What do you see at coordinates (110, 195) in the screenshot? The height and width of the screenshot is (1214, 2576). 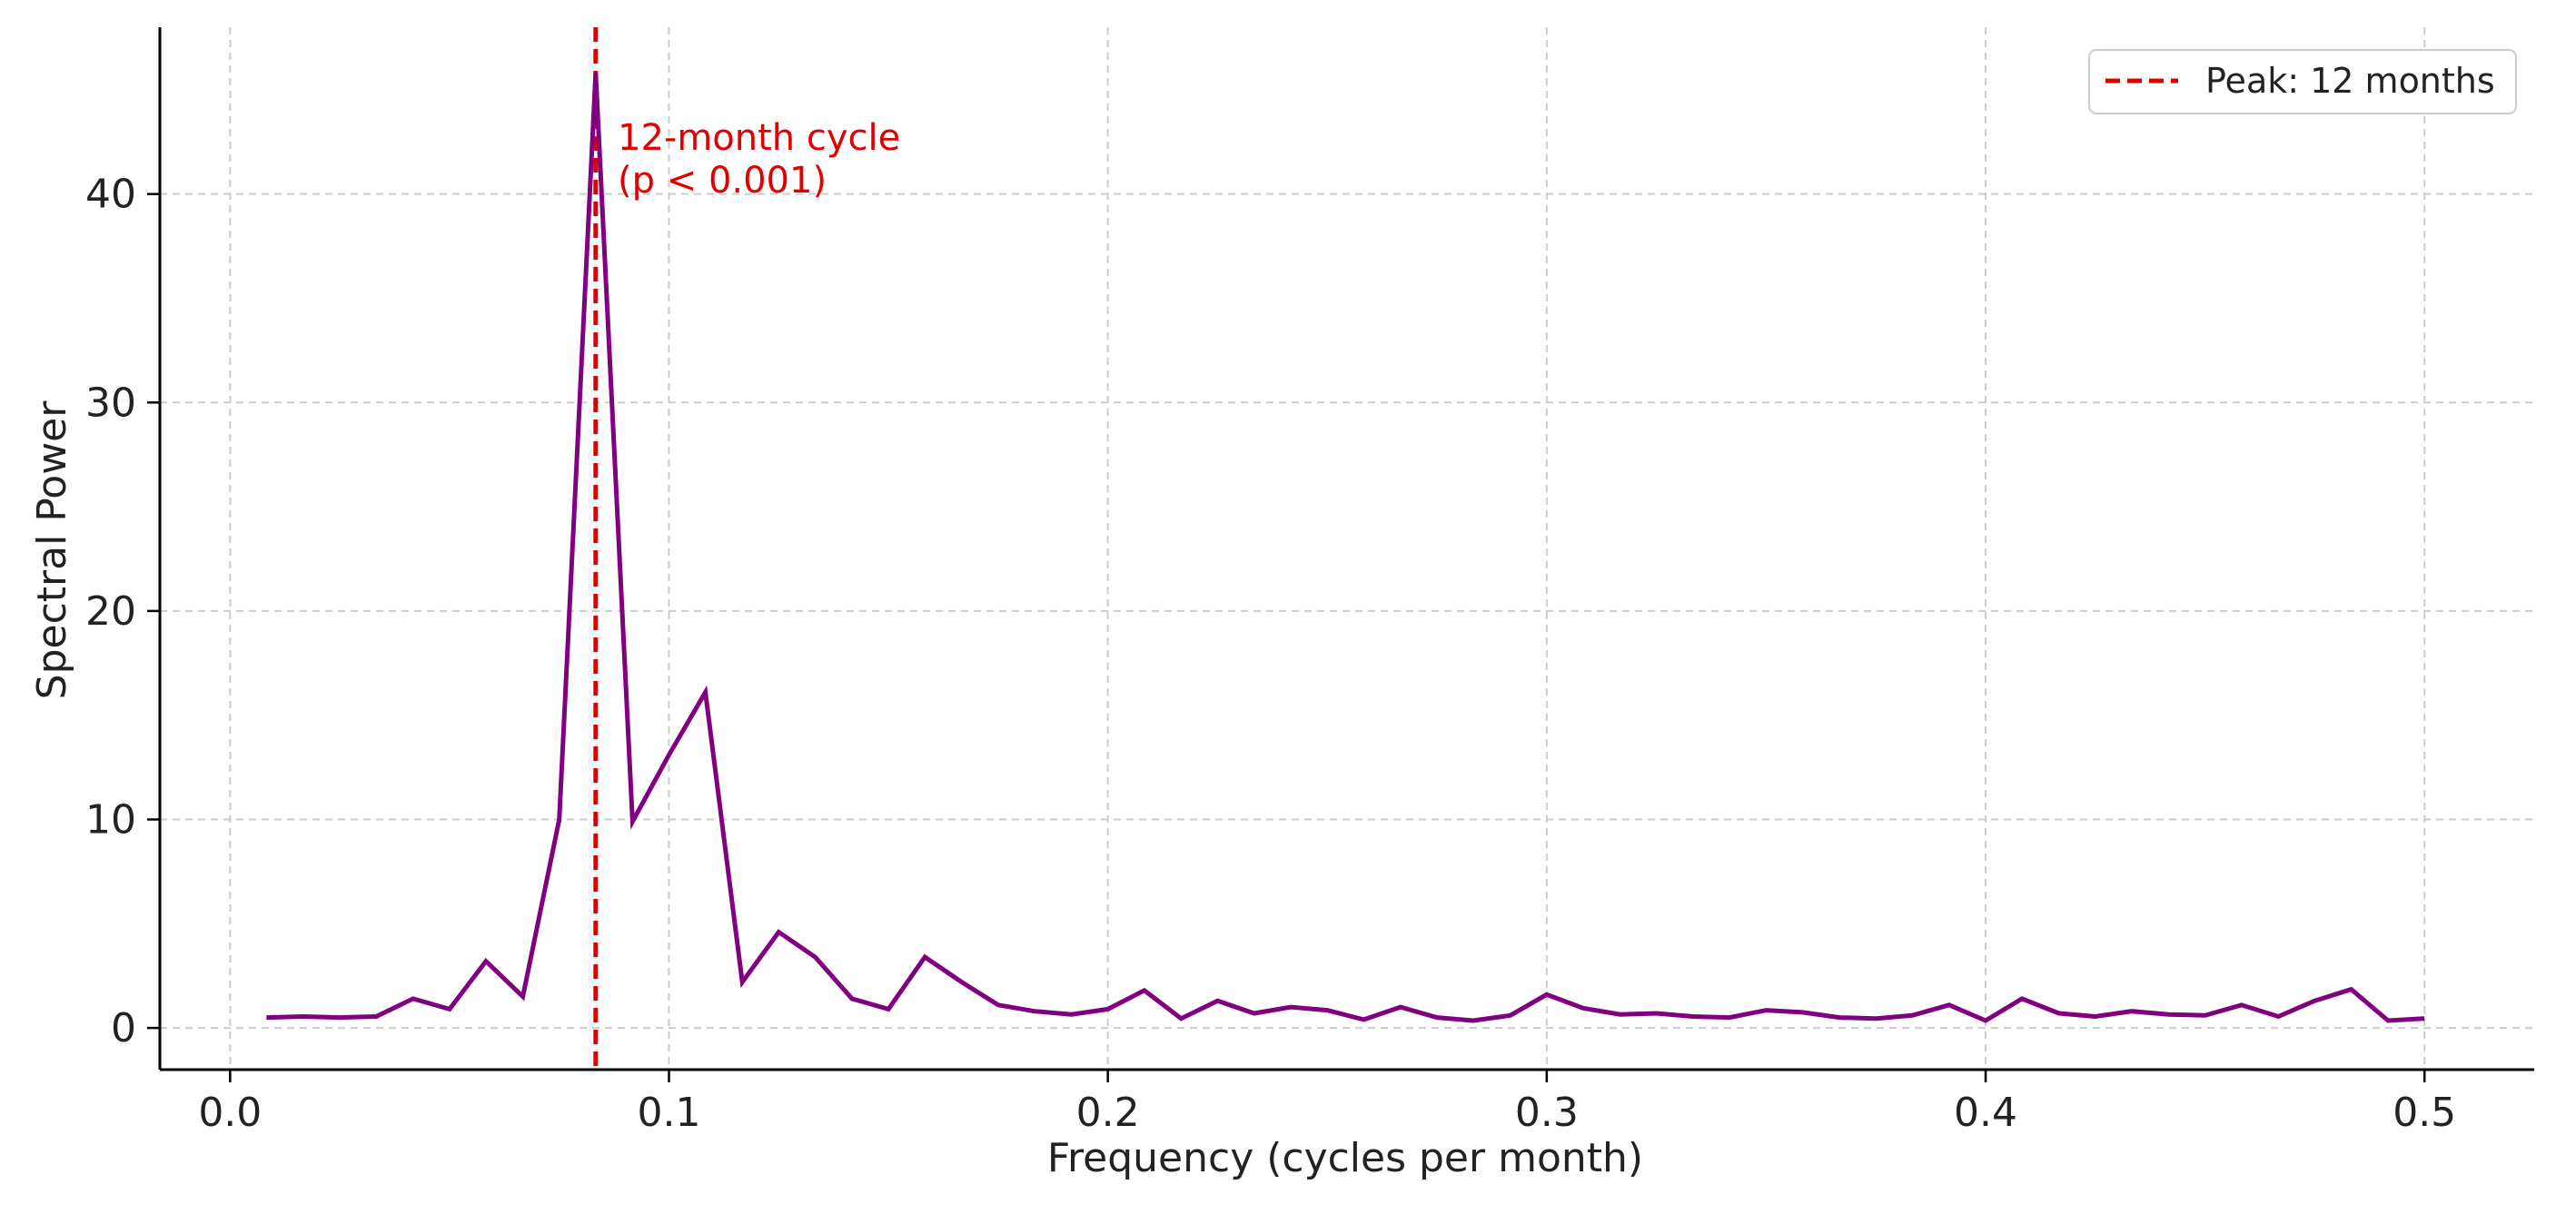 I see `y-tick-label: 40` at bounding box center [110, 195].